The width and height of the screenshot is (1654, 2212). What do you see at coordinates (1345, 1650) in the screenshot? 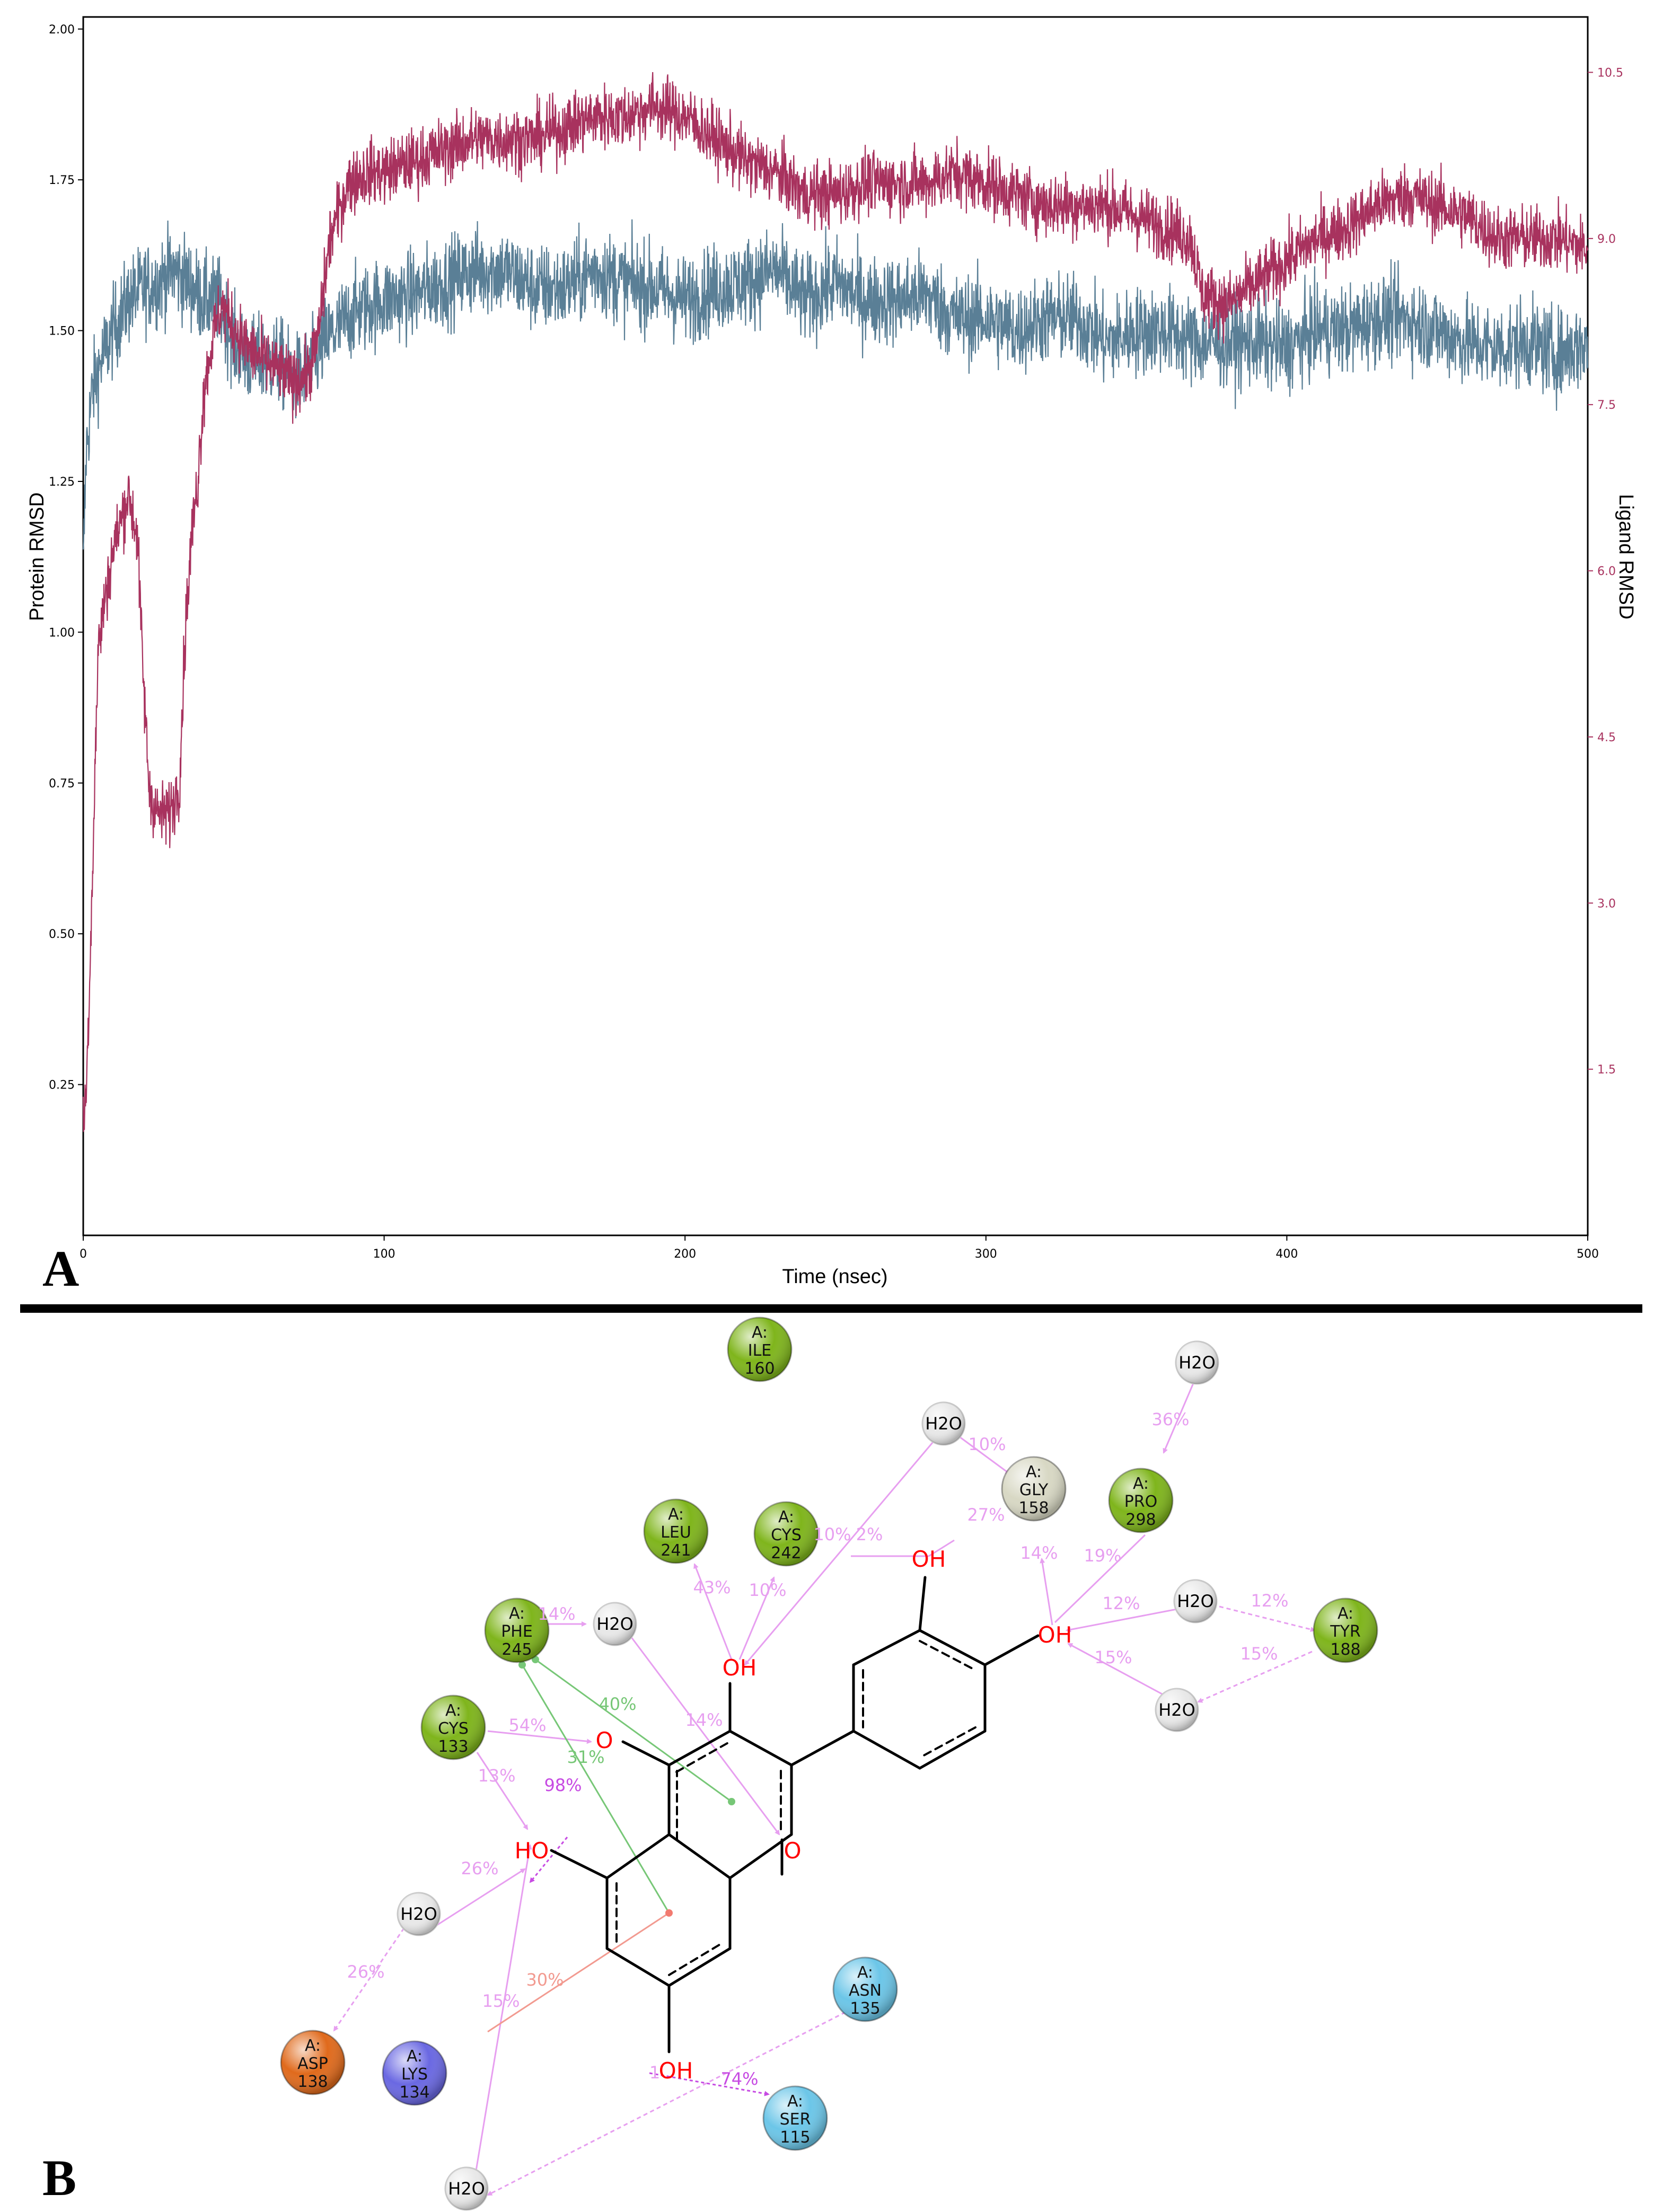
I see `residue-label: 188` at bounding box center [1345, 1650].